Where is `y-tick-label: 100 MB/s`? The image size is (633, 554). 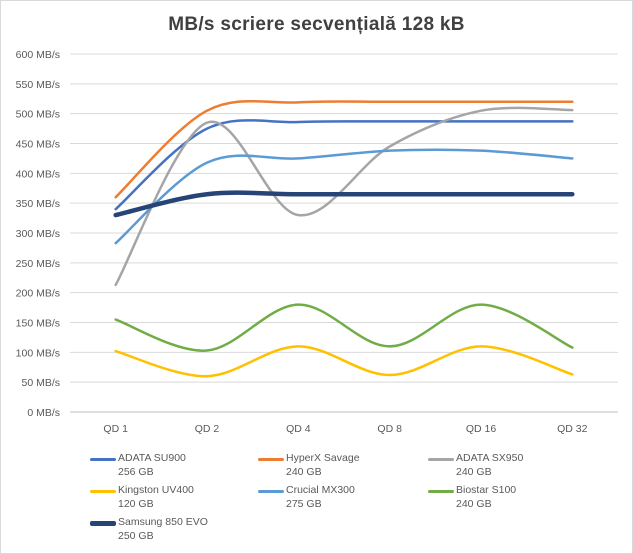 y-tick-label: 100 MB/s is located at coordinates (38, 353).